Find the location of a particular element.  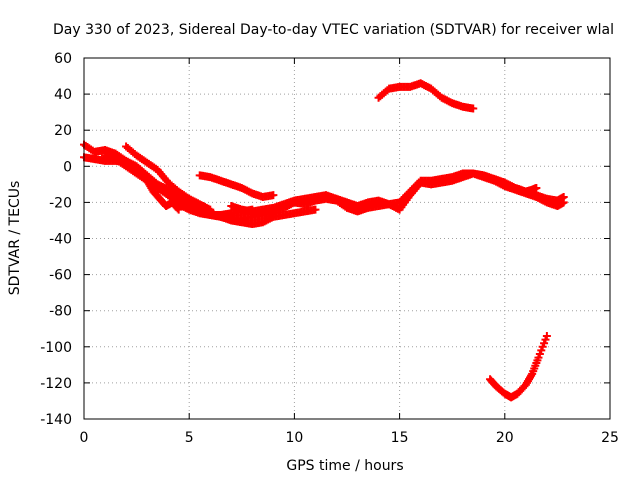

y-tick-label: 20 is located at coordinates (63, 131).